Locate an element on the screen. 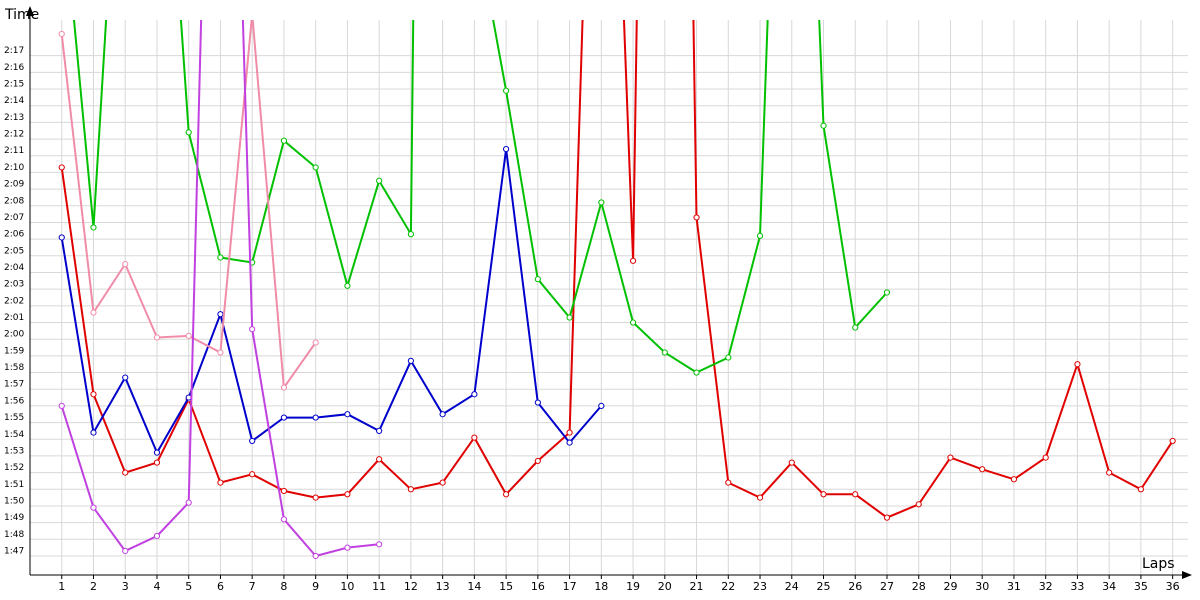 This screenshot has height=600, width=1200. y-tick-label: 2:04 is located at coordinates (14, 268).